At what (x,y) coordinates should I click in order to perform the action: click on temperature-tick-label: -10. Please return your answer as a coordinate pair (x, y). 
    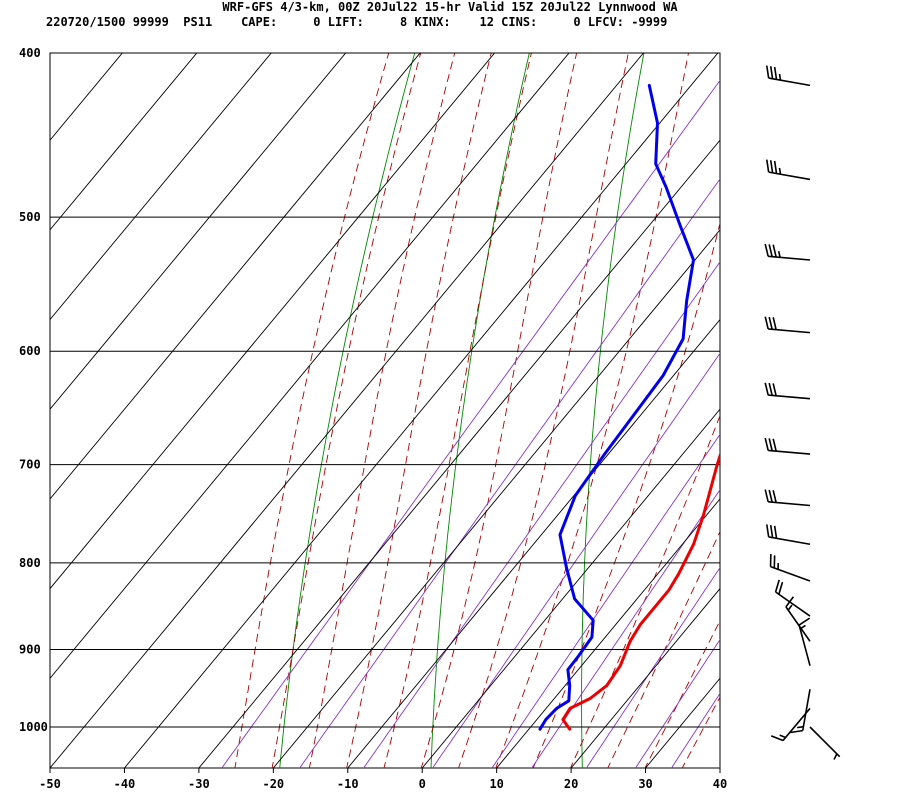
    Looking at the image, I should click on (348, 784).